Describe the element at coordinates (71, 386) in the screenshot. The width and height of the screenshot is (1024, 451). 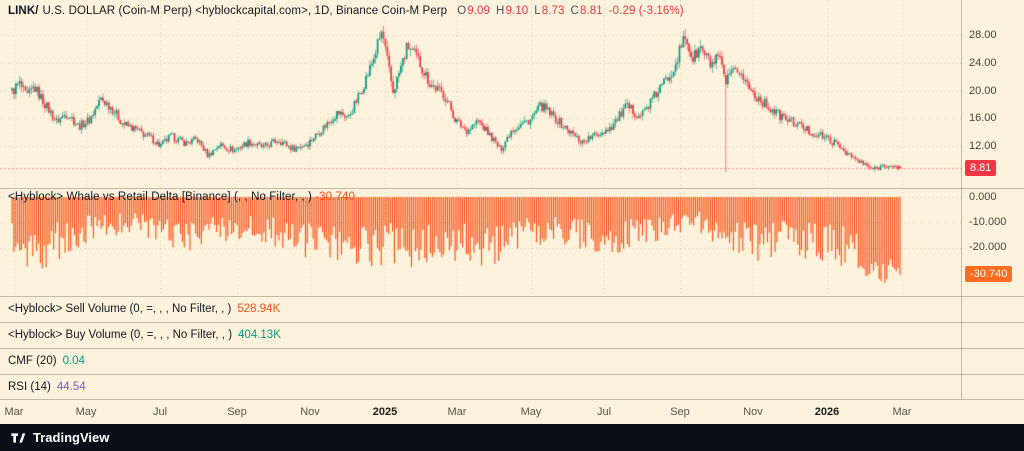
I see `rsi-value: 44.54` at that location.